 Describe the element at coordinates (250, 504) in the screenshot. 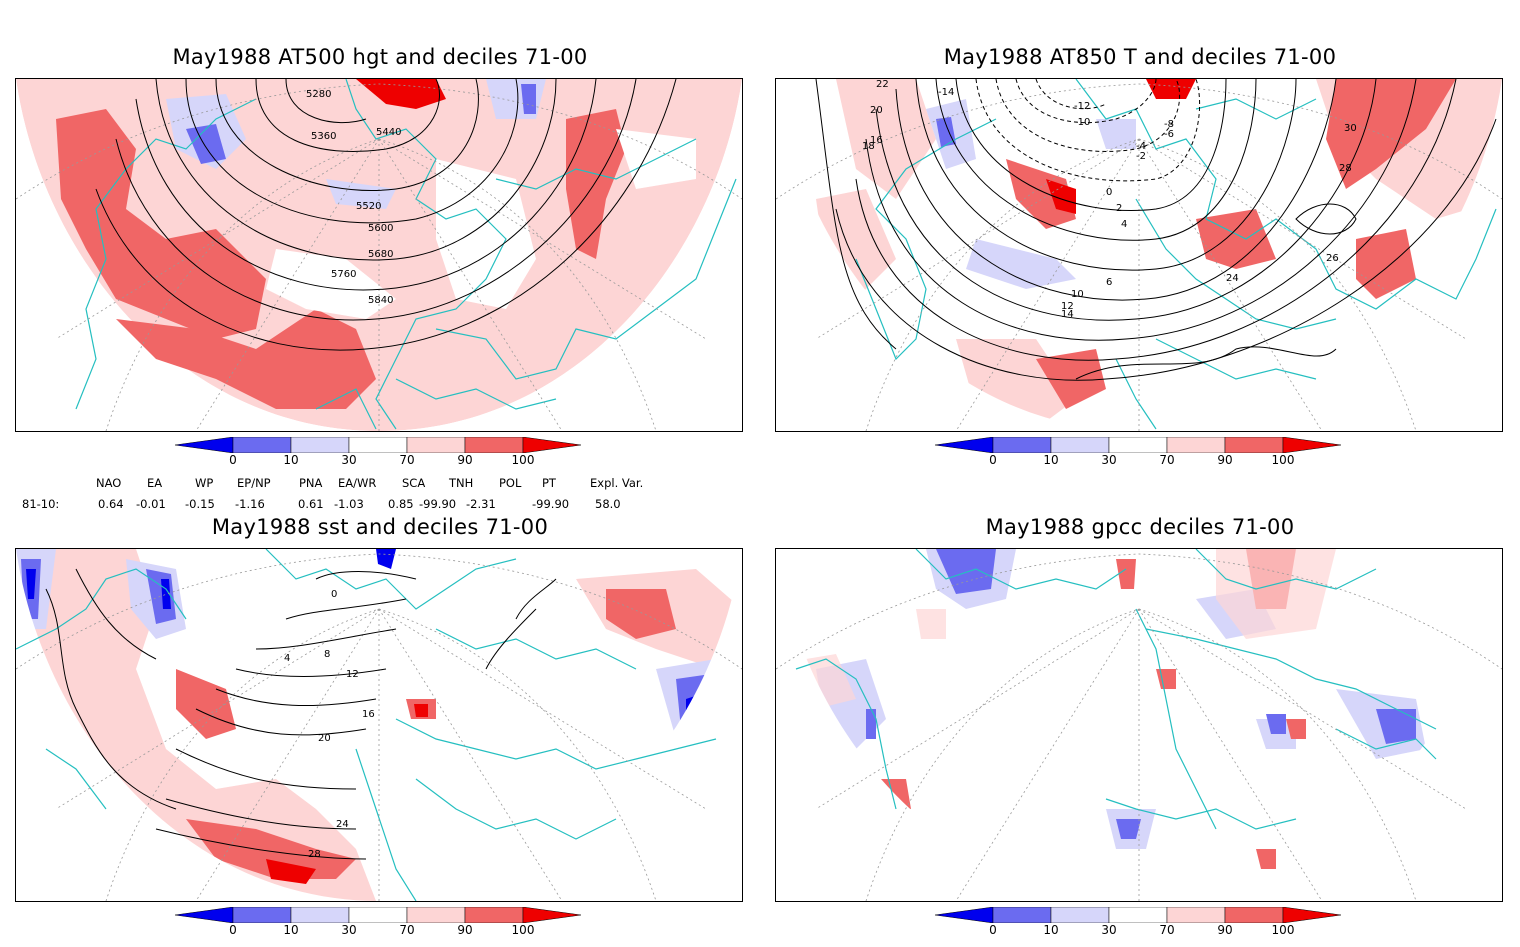

I see `index-value: -1.16` at that location.